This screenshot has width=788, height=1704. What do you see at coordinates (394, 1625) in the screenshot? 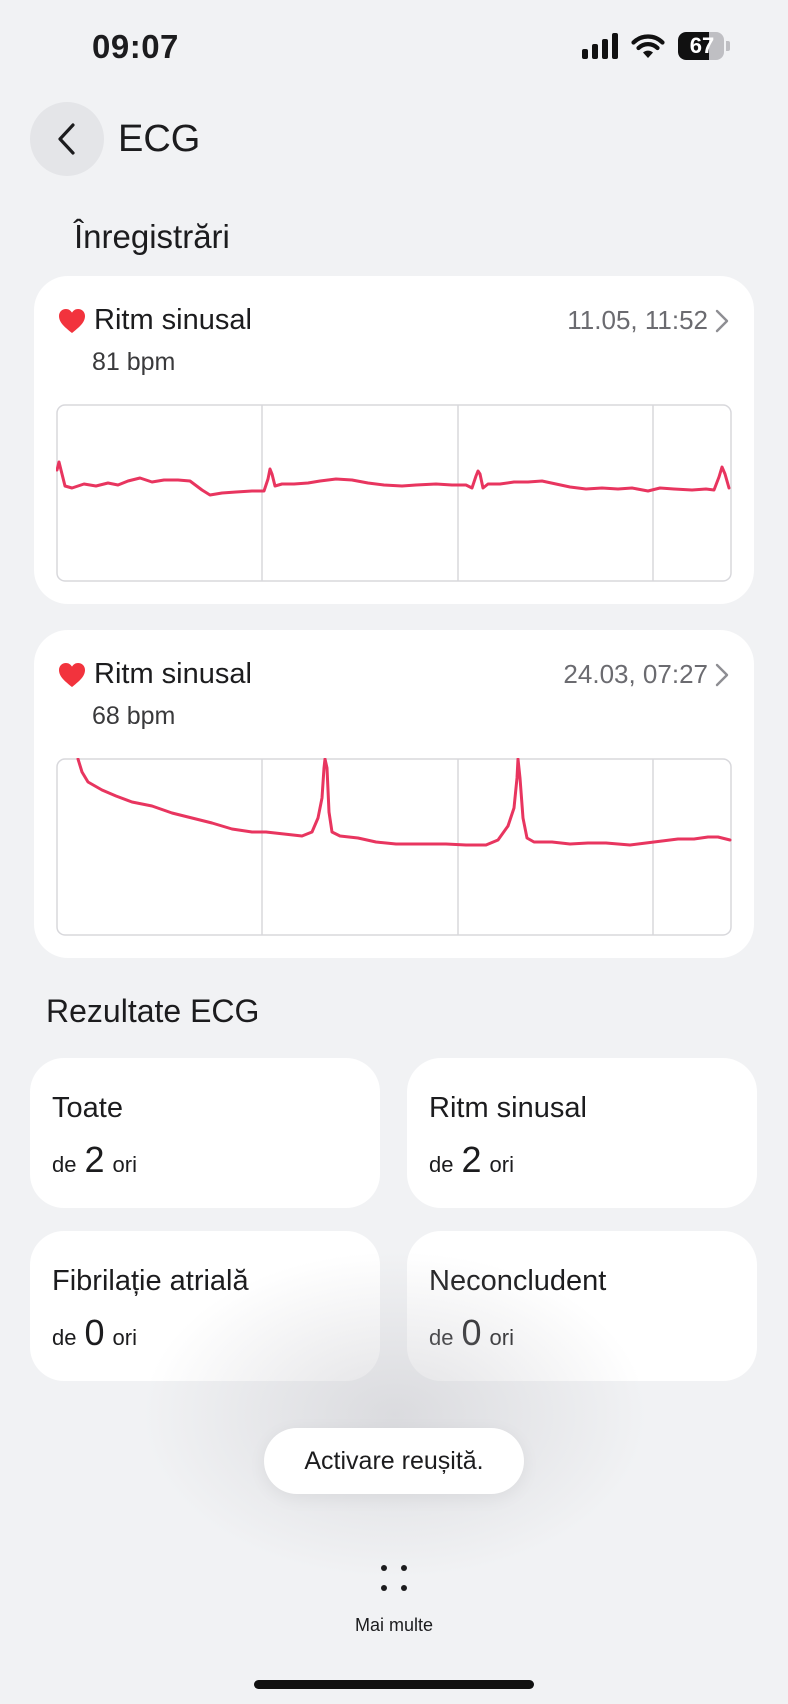
I see `more-label: Mai multe` at bounding box center [394, 1625].